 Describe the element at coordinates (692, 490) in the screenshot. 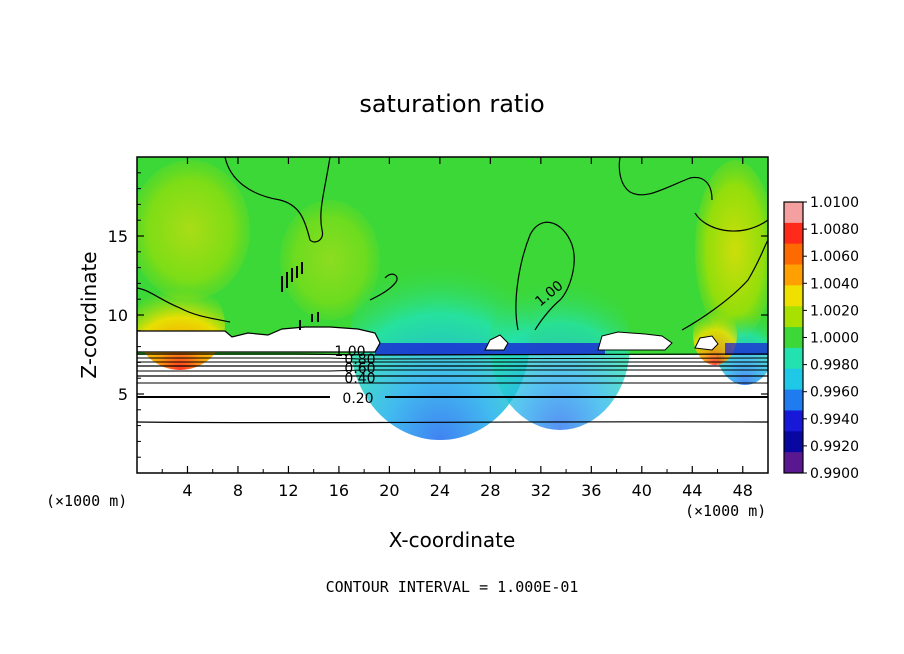

I see `x-tick-label: 44` at that location.